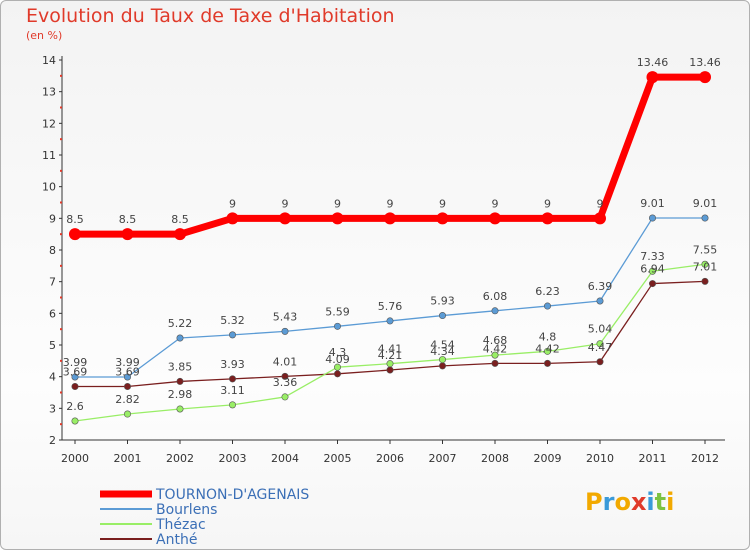 This screenshot has height=550, width=750. Describe the element at coordinates (127, 399) in the screenshot. I see `data-label: 2.82` at that location.